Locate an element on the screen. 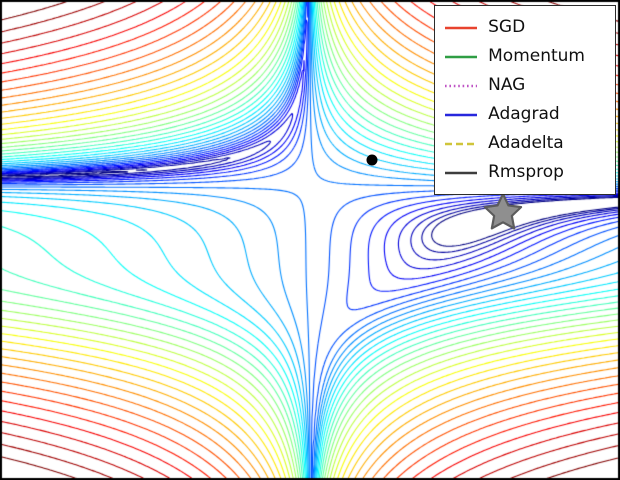  sgd-line-icon is located at coordinates (461, 27).